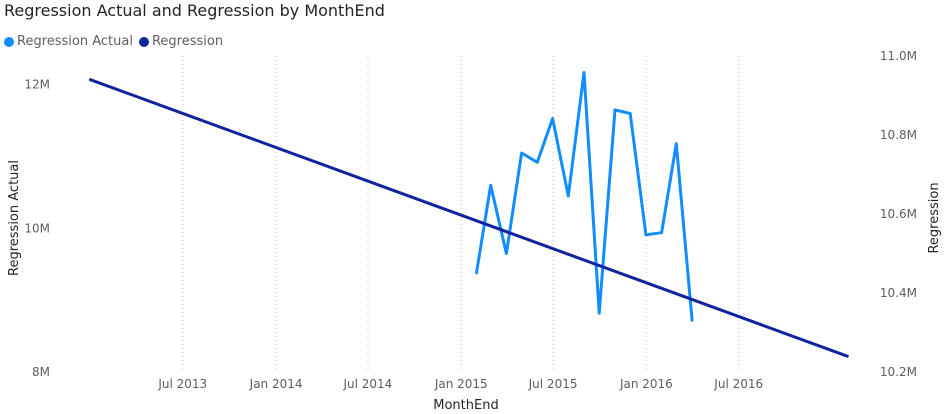  Describe the element at coordinates (738, 384) in the screenshot. I see `x-tick-label: Jul 2016` at that location.